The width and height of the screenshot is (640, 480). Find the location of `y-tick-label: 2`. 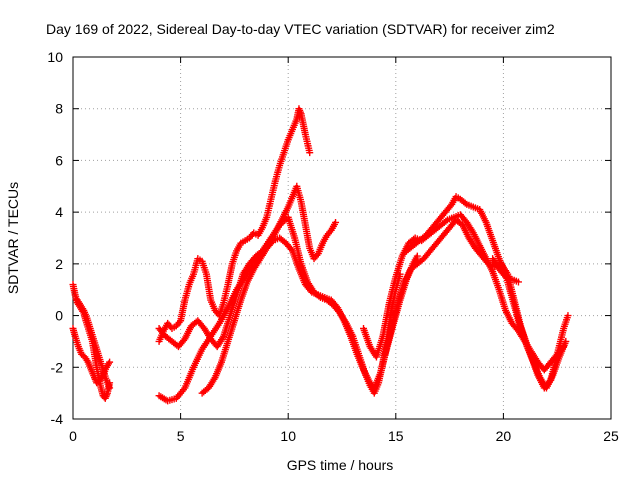

y-tick-label: 2 is located at coordinates (59, 264).